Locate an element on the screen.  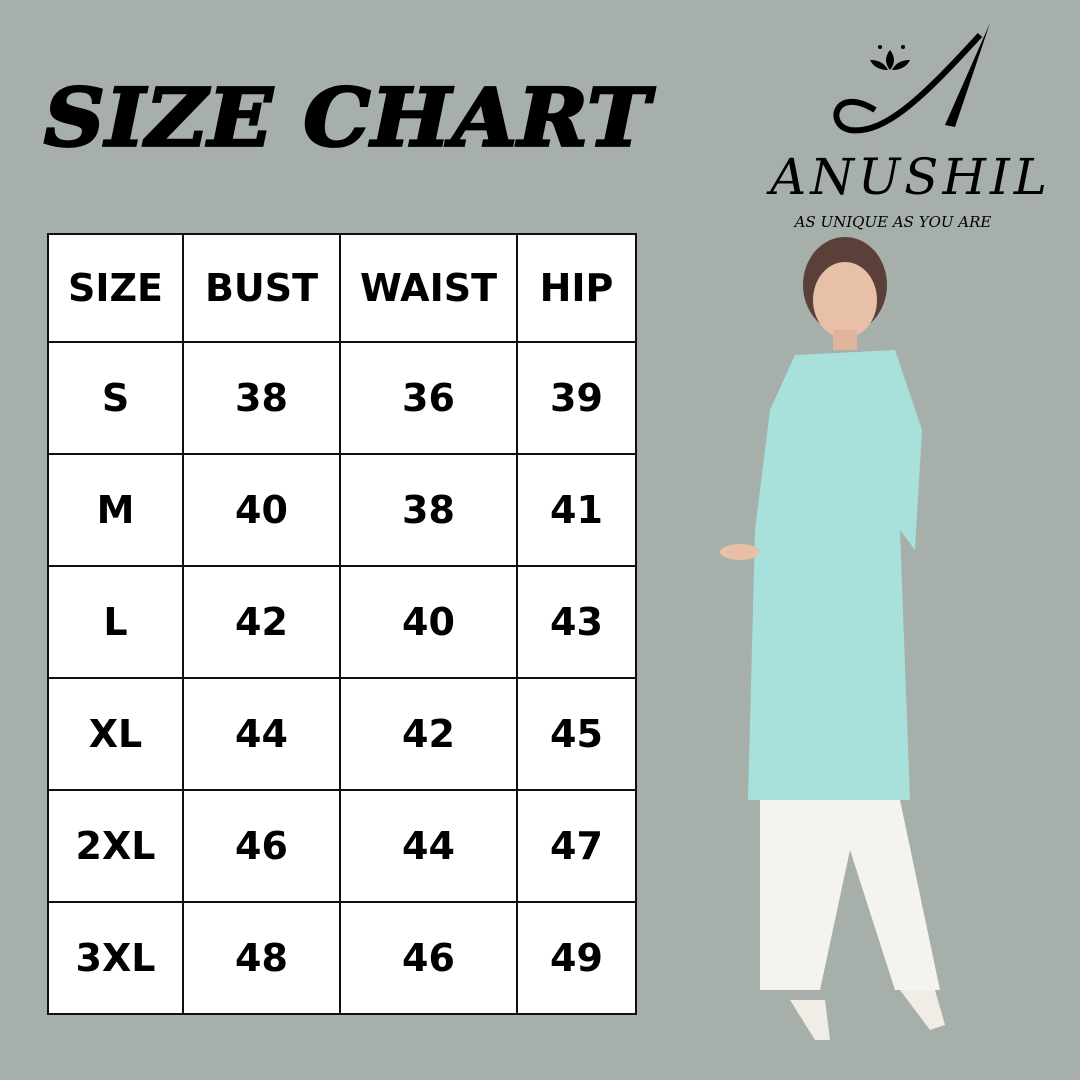
hip-cell: 45 is located at coordinates (576, 734).